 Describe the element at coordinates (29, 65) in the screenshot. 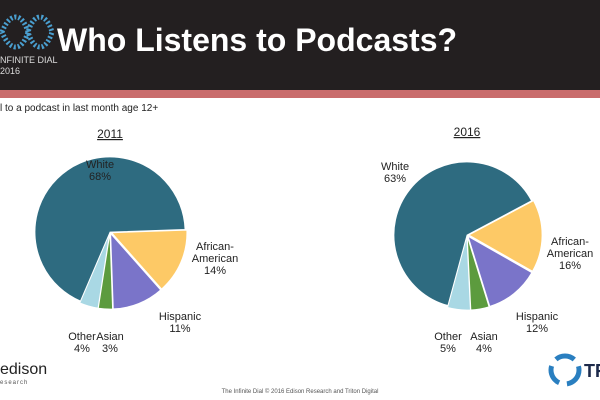

I see `logo-text: NFINITE DIAL 2016` at that location.